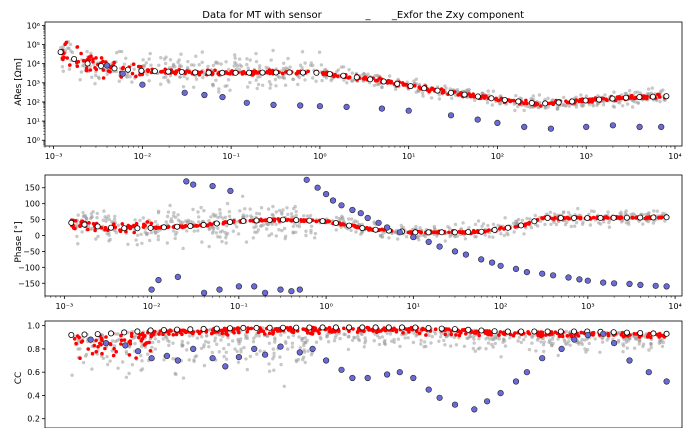 This screenshot has height=428, width=695. I want to click on ares-ylabel: ARes [Ωm], so click(19, 82).